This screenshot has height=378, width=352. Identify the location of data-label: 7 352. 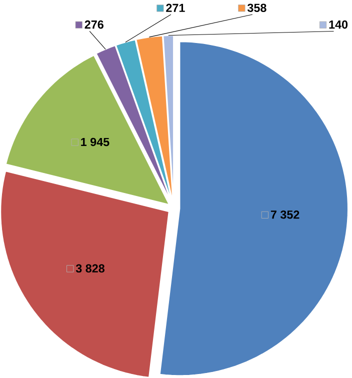
(285, 214).